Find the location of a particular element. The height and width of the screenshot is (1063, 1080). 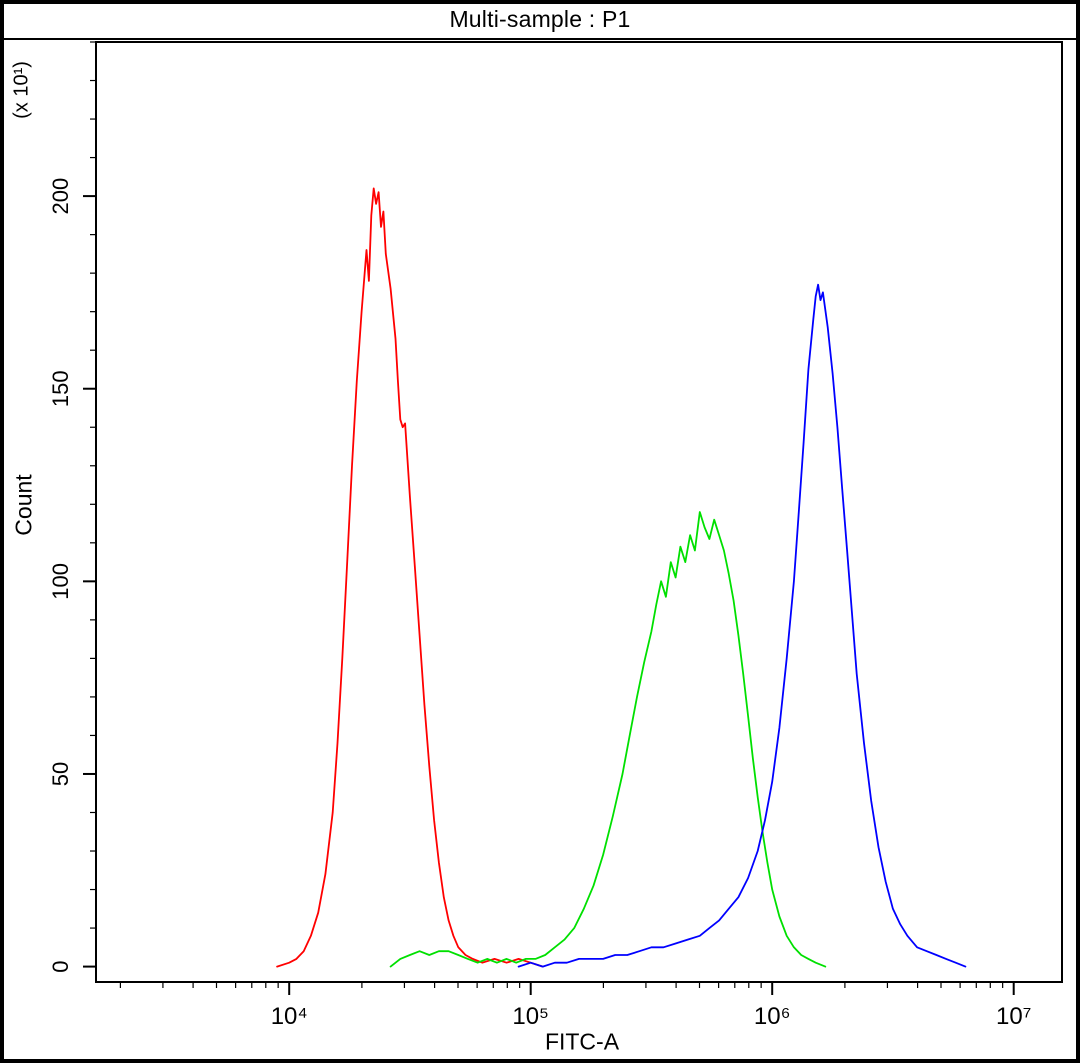

title-bar: Multi-sample : P1 is located at coordinates (540, 20).